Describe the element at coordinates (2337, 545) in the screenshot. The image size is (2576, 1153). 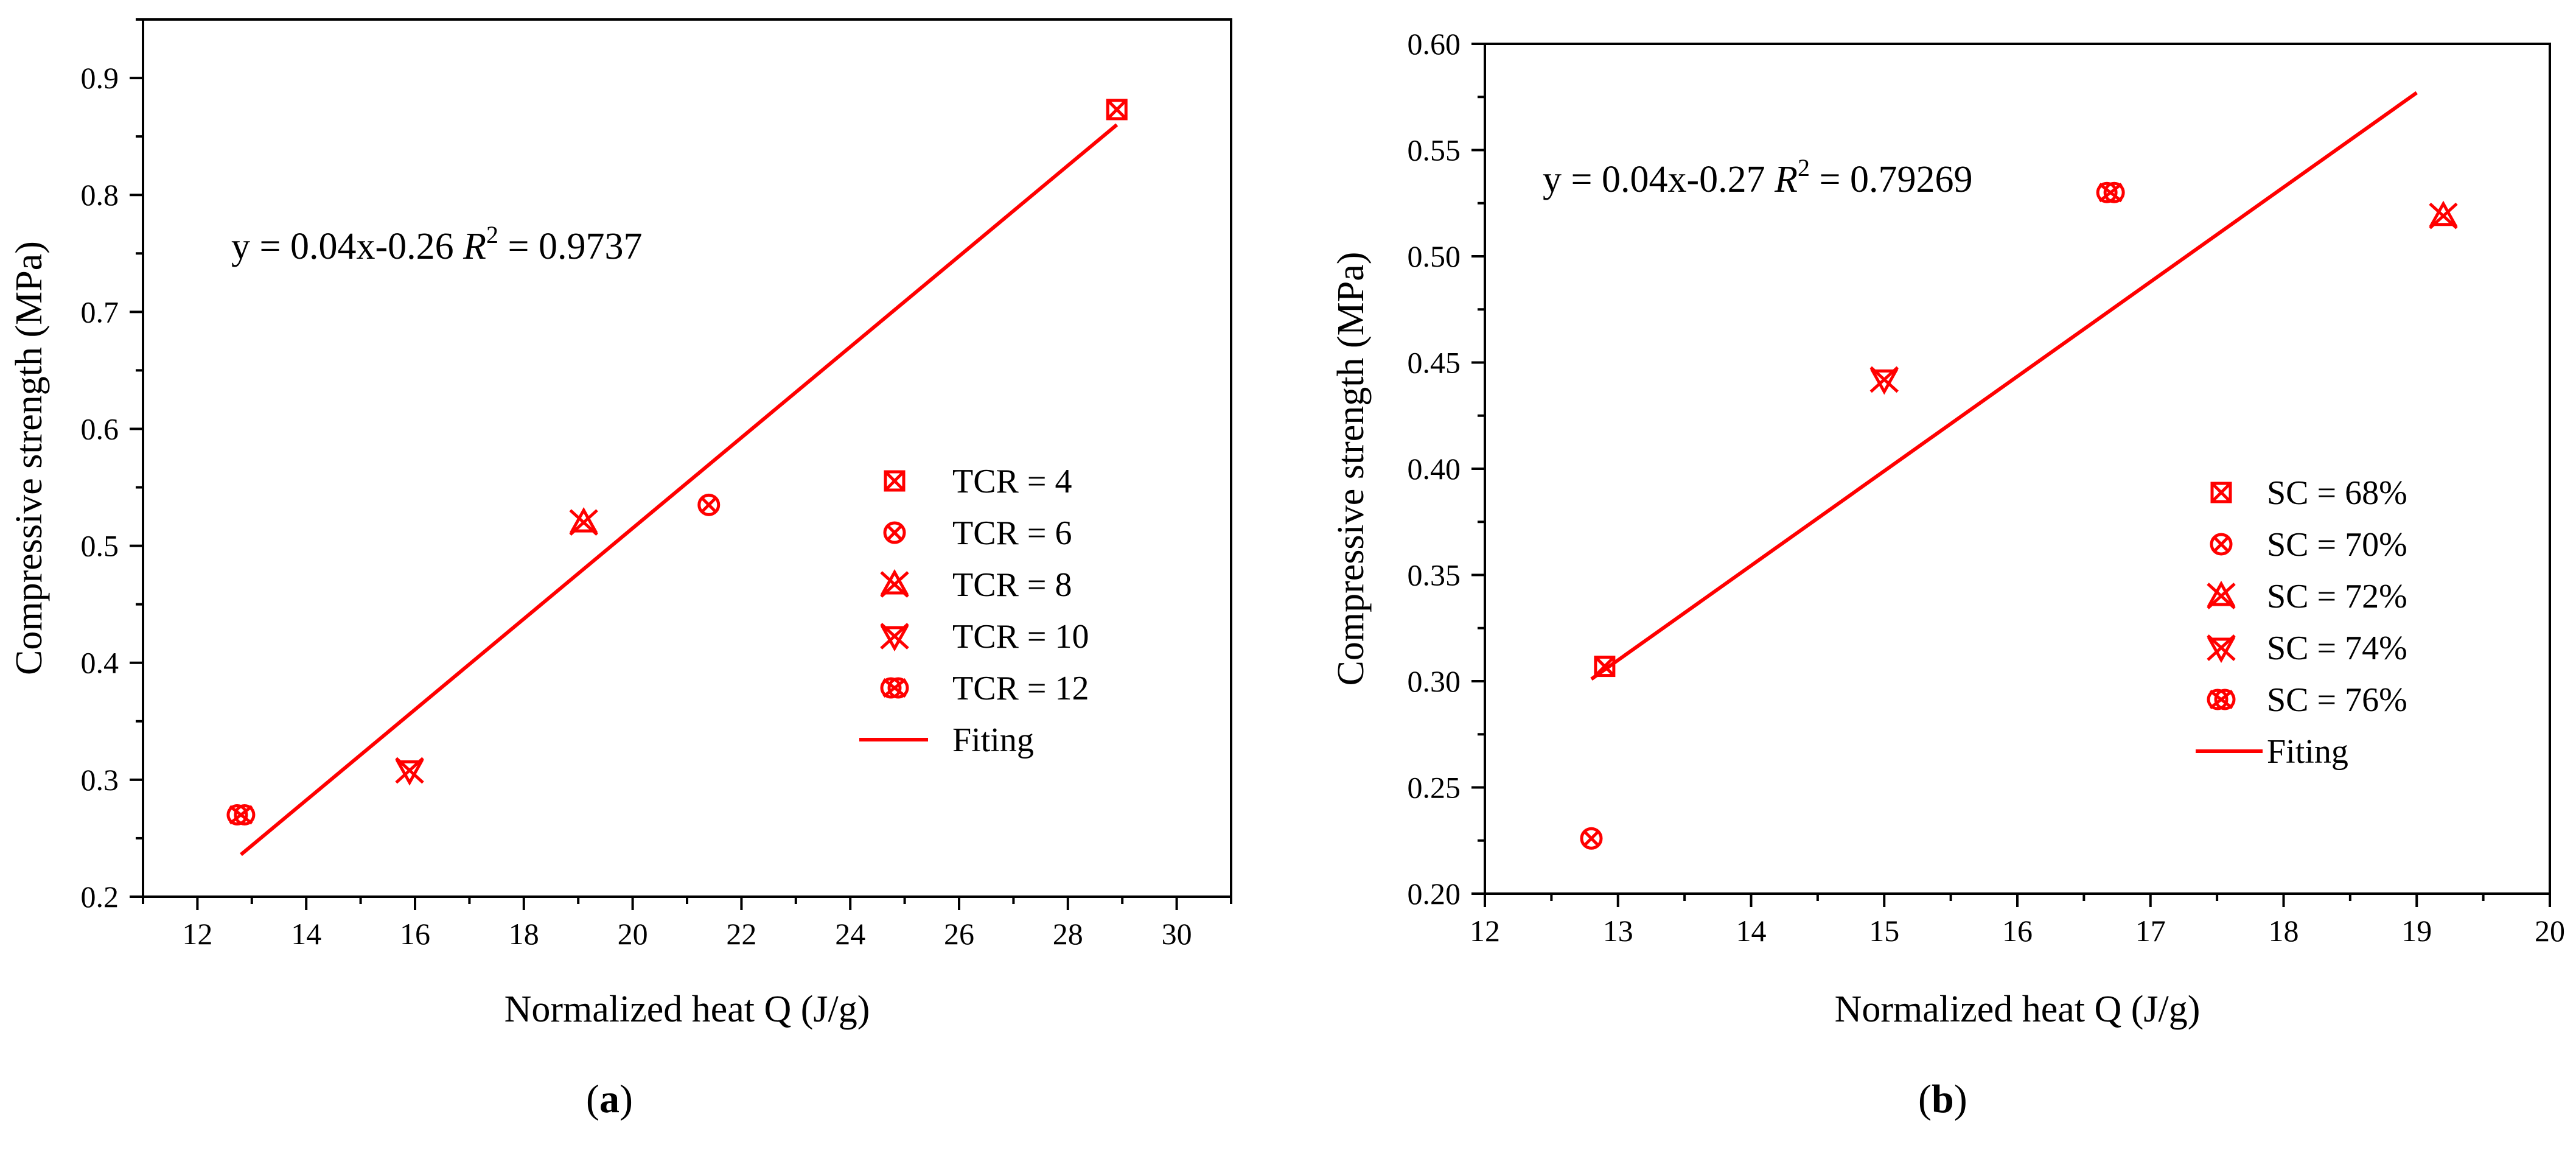
I see `legend-label: SC = 70%` at that location.